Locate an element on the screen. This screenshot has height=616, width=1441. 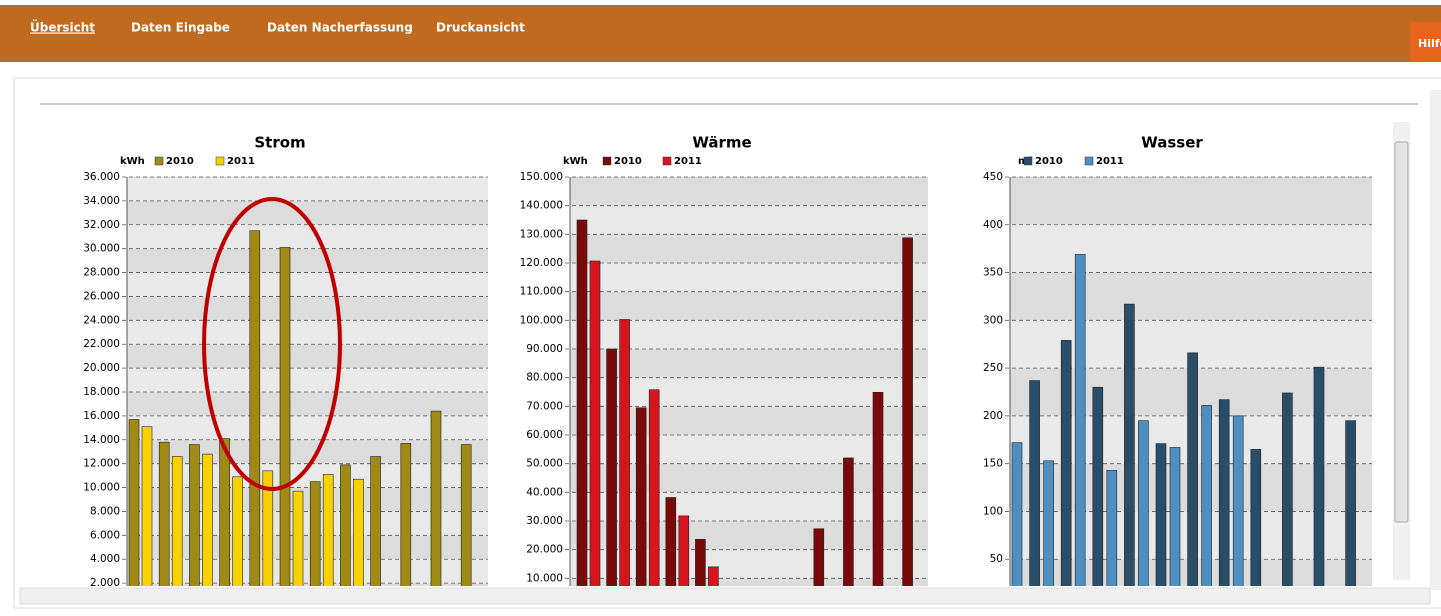
help-button is located at coordinates (1425, 42).